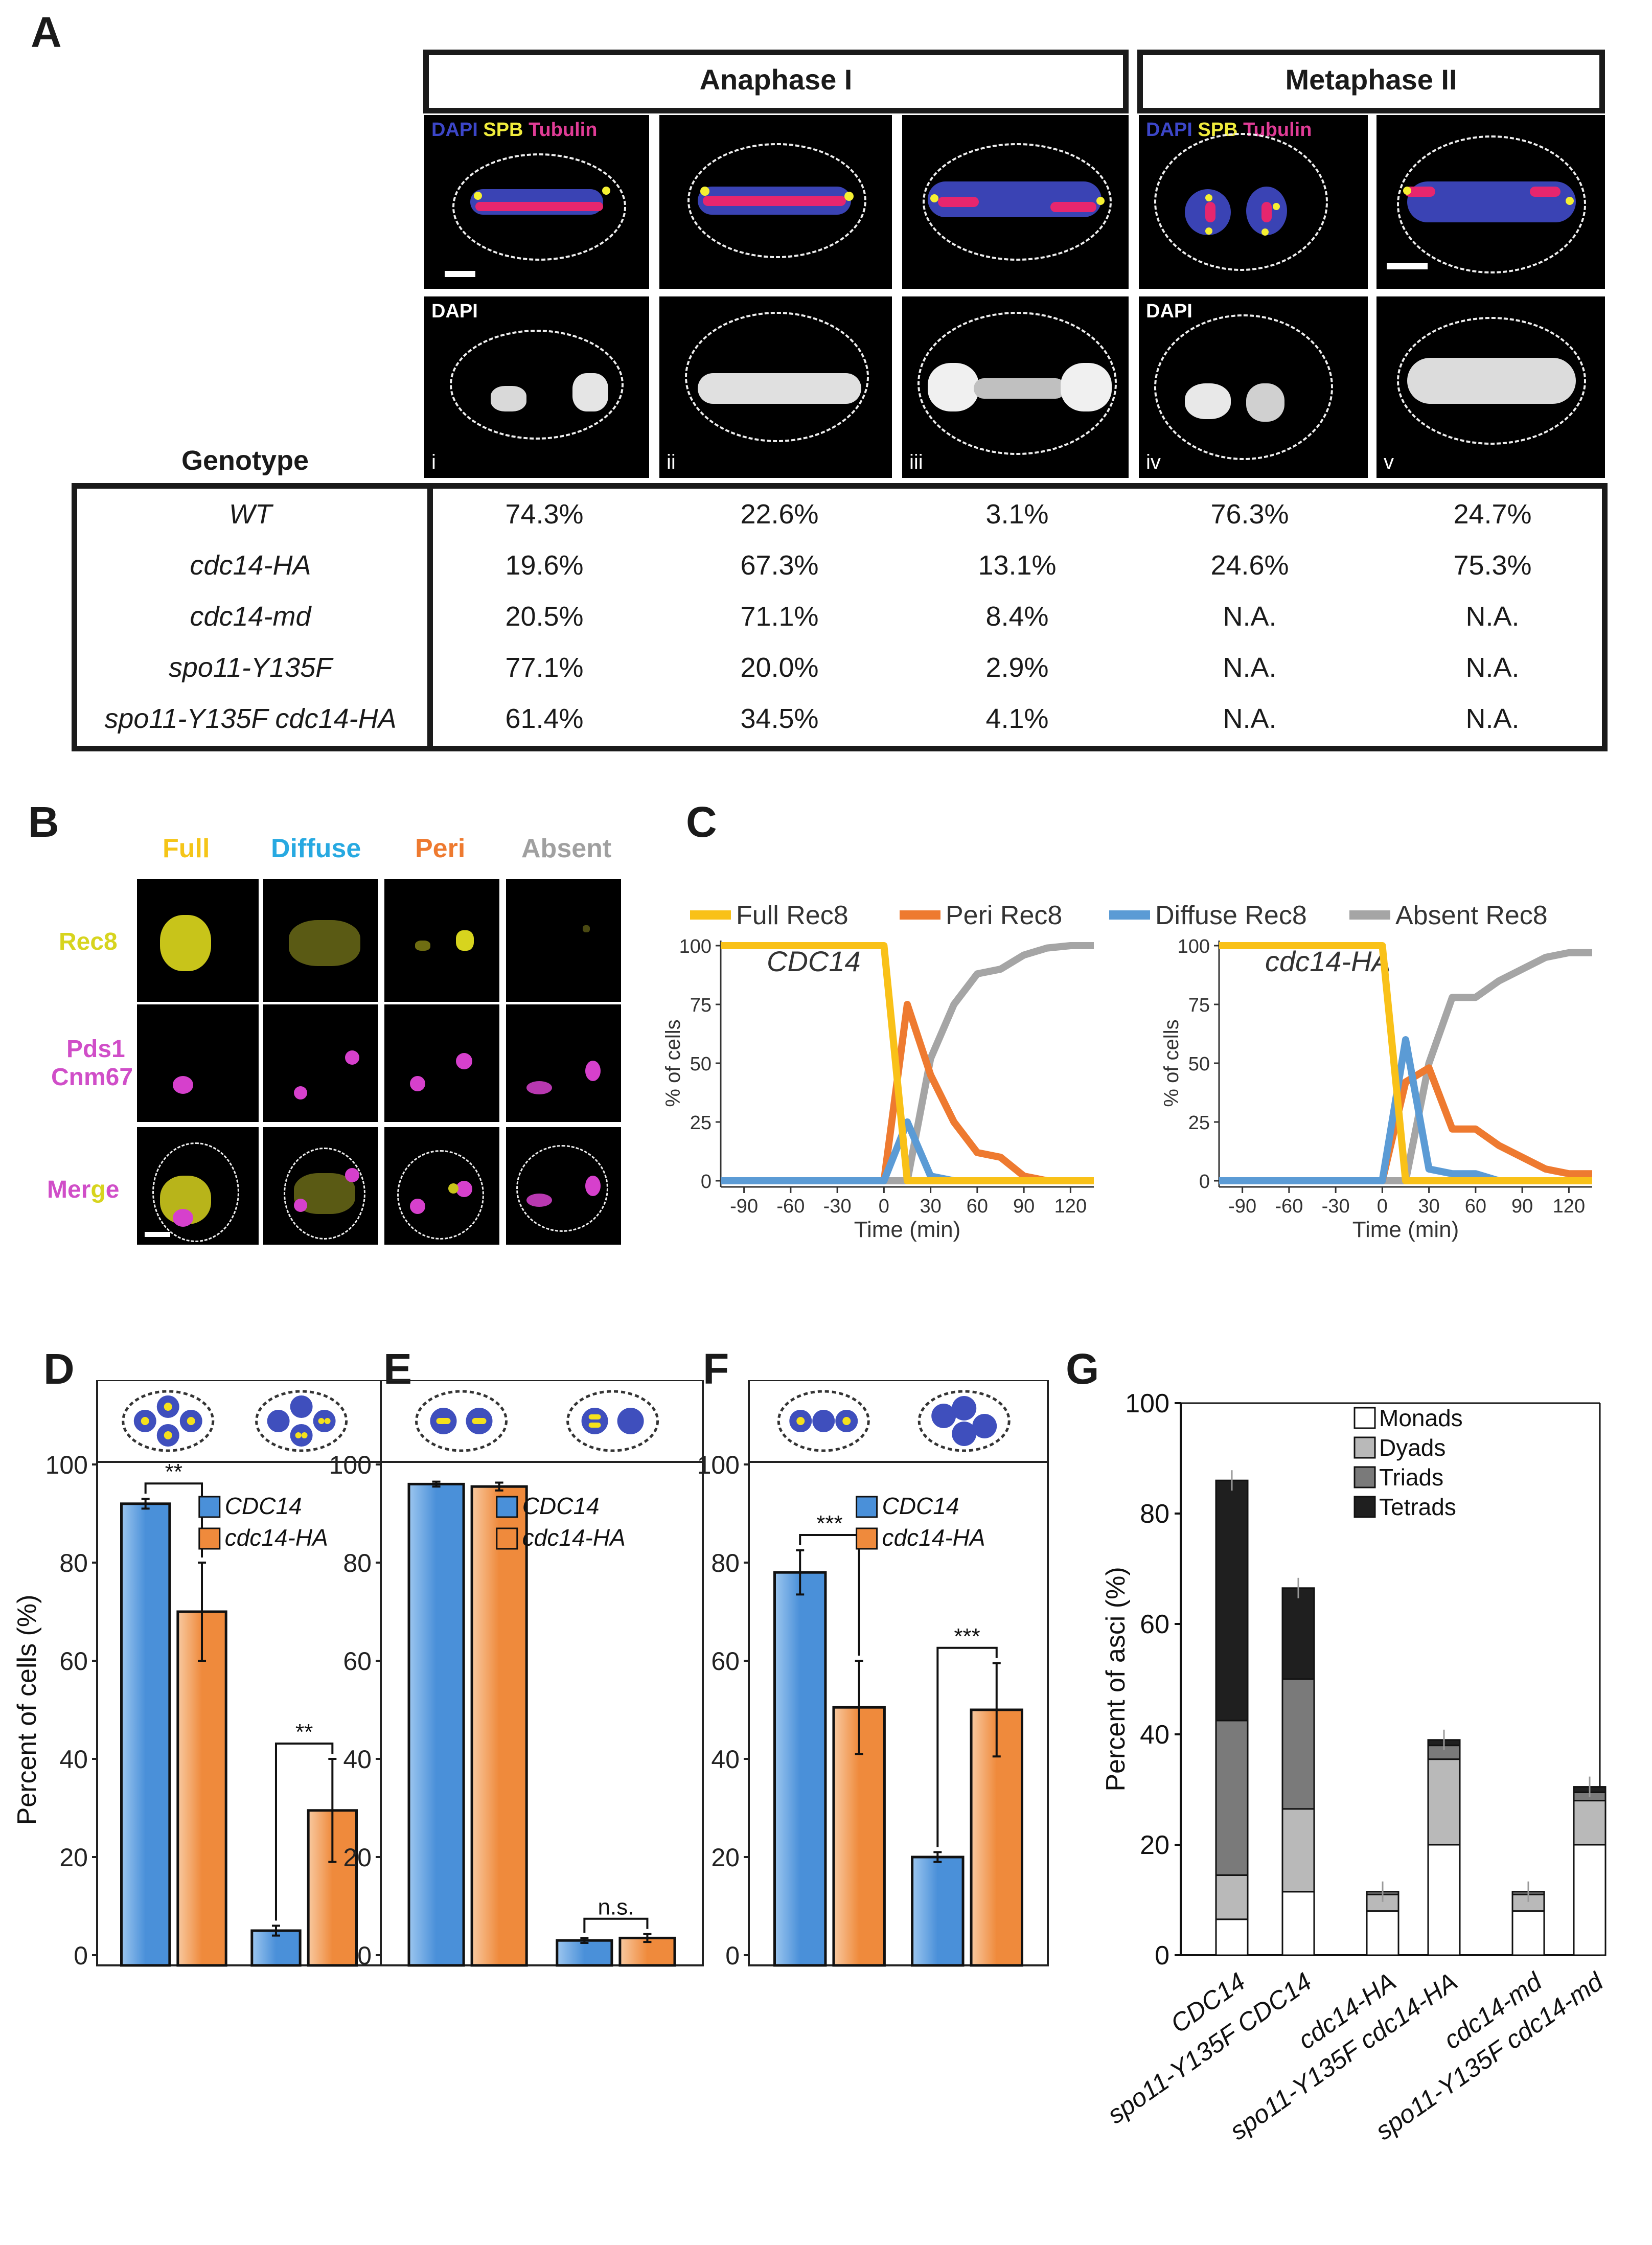  What do you see at coordinates (441, 1186) in the screenshot?
I see `b-merge-peri` at bounding box center [441, 1186].